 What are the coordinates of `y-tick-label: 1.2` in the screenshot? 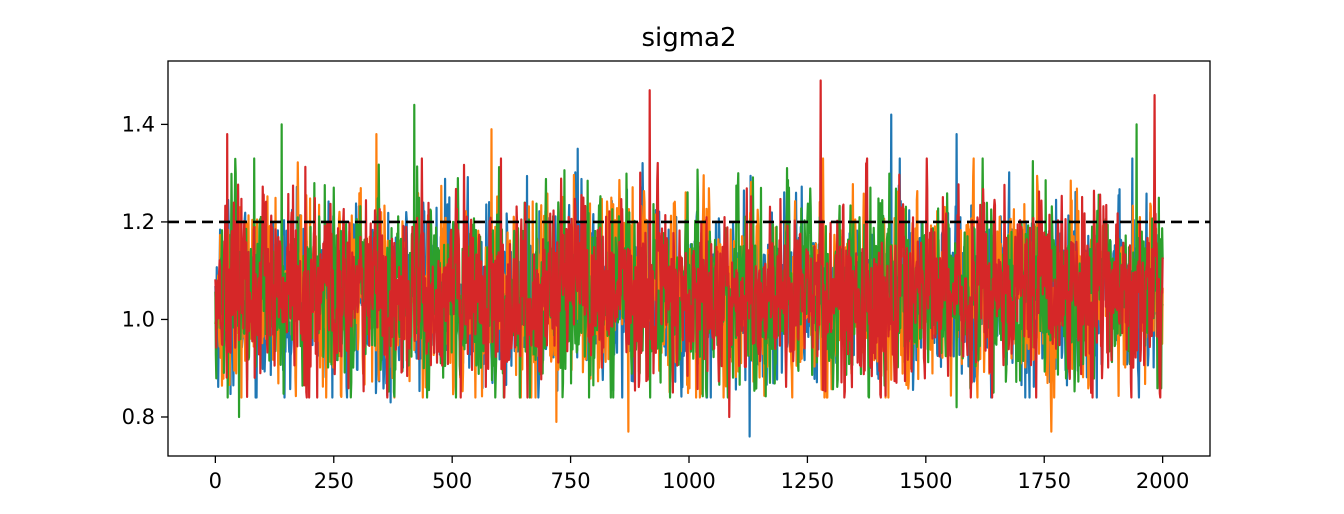 It's located at (138, 222).